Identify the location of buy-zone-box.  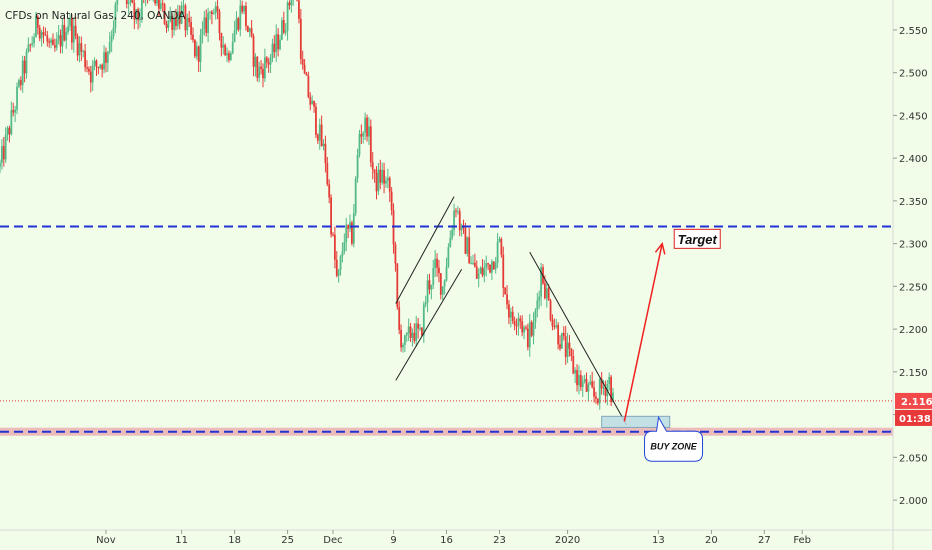
(636, 421).